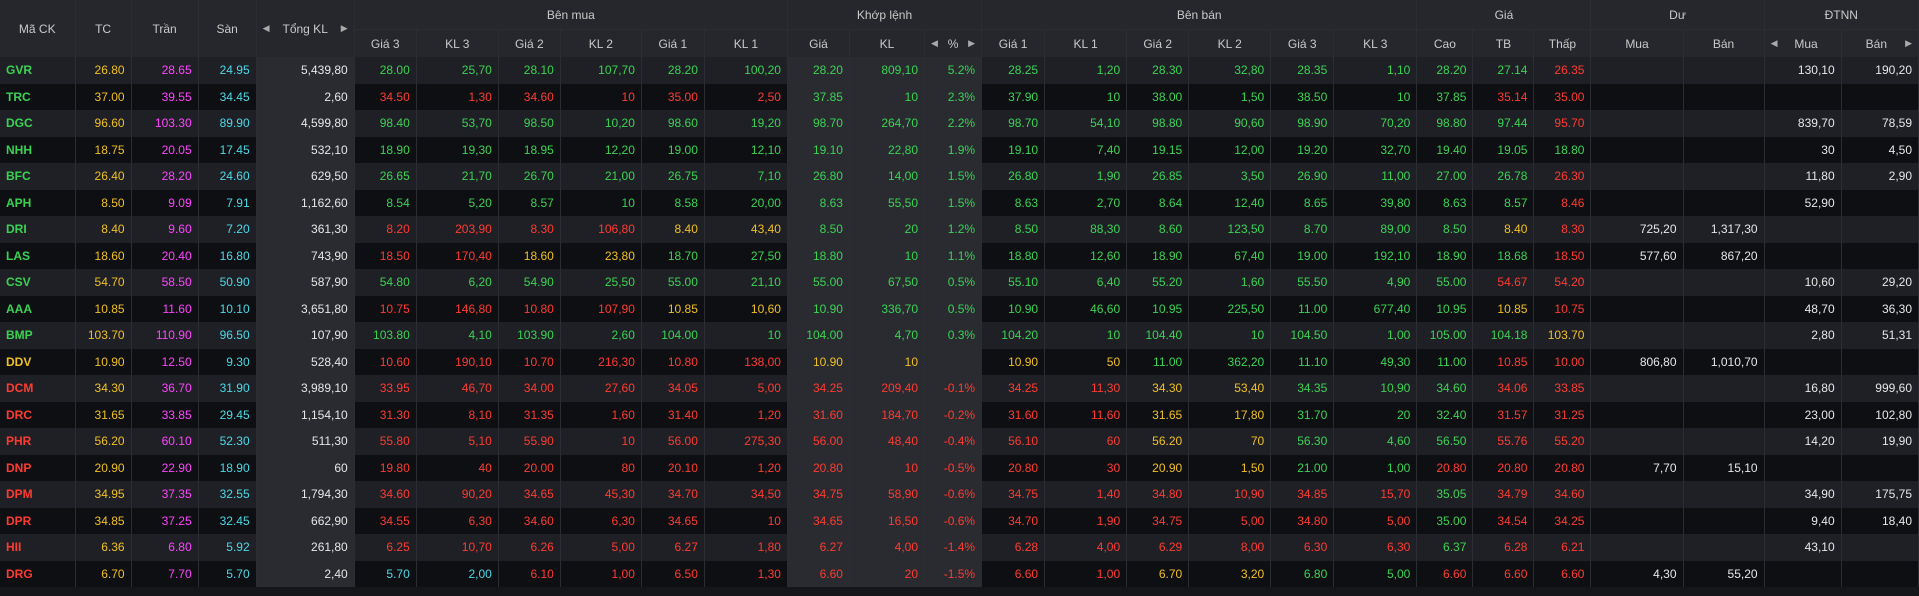 The width and height of the screenshot is (1919, 596). What do you see at coordinates (1562, 149) in the screenshot?
I see `table-cell: 18.80` at bounding box center [1562, 149].